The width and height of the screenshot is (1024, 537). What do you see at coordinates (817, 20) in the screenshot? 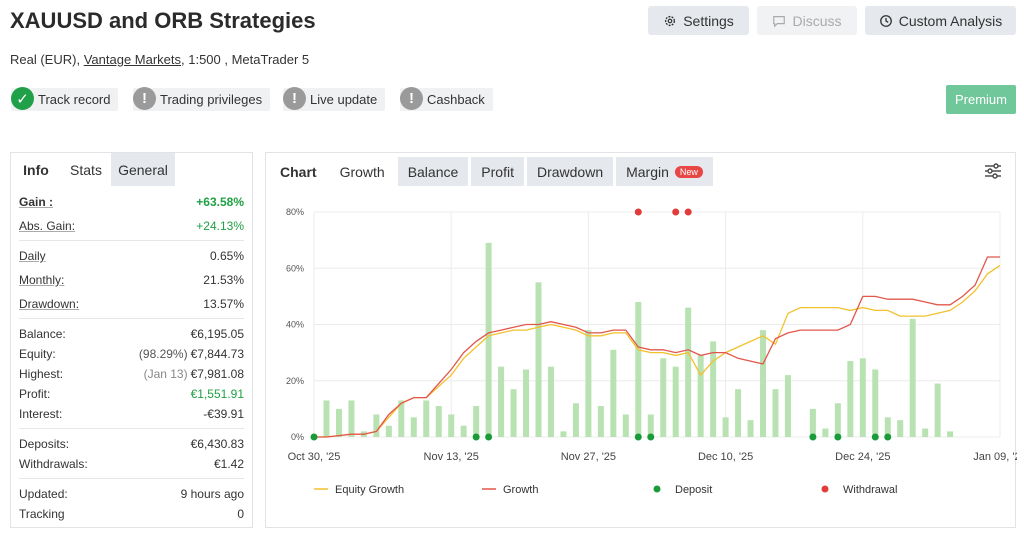
I see `discuss-label: Discuss` at bounding box center [817, 20].